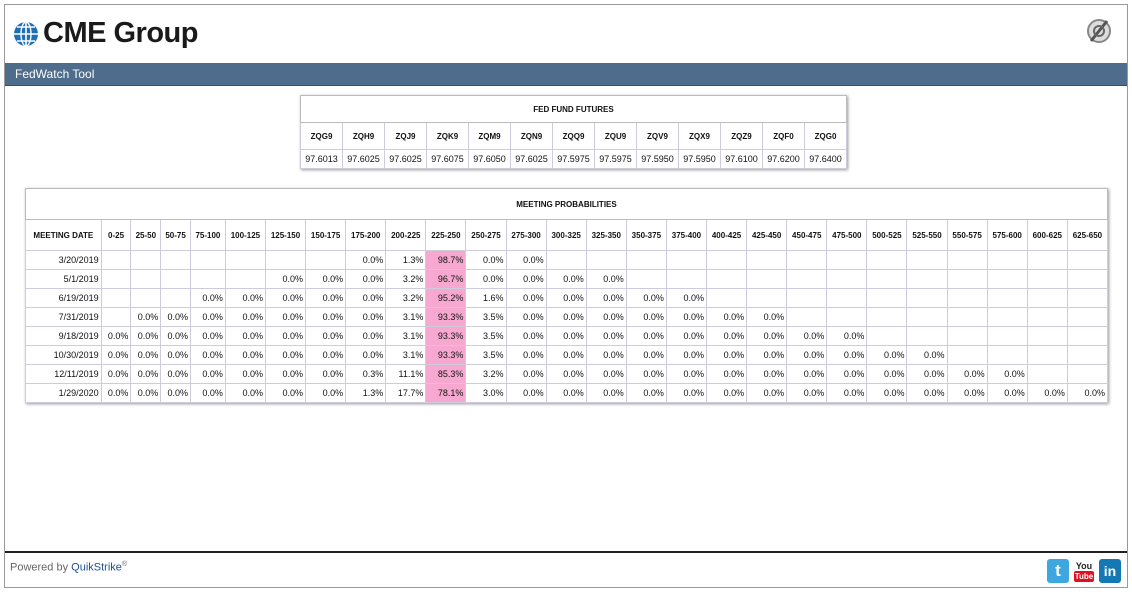 Image resolution: width=1132 pixels, height=592 pixels. Describe the element at coordinates (175, 235) in the screenshot. I see `column-header: 50-75` at that location.